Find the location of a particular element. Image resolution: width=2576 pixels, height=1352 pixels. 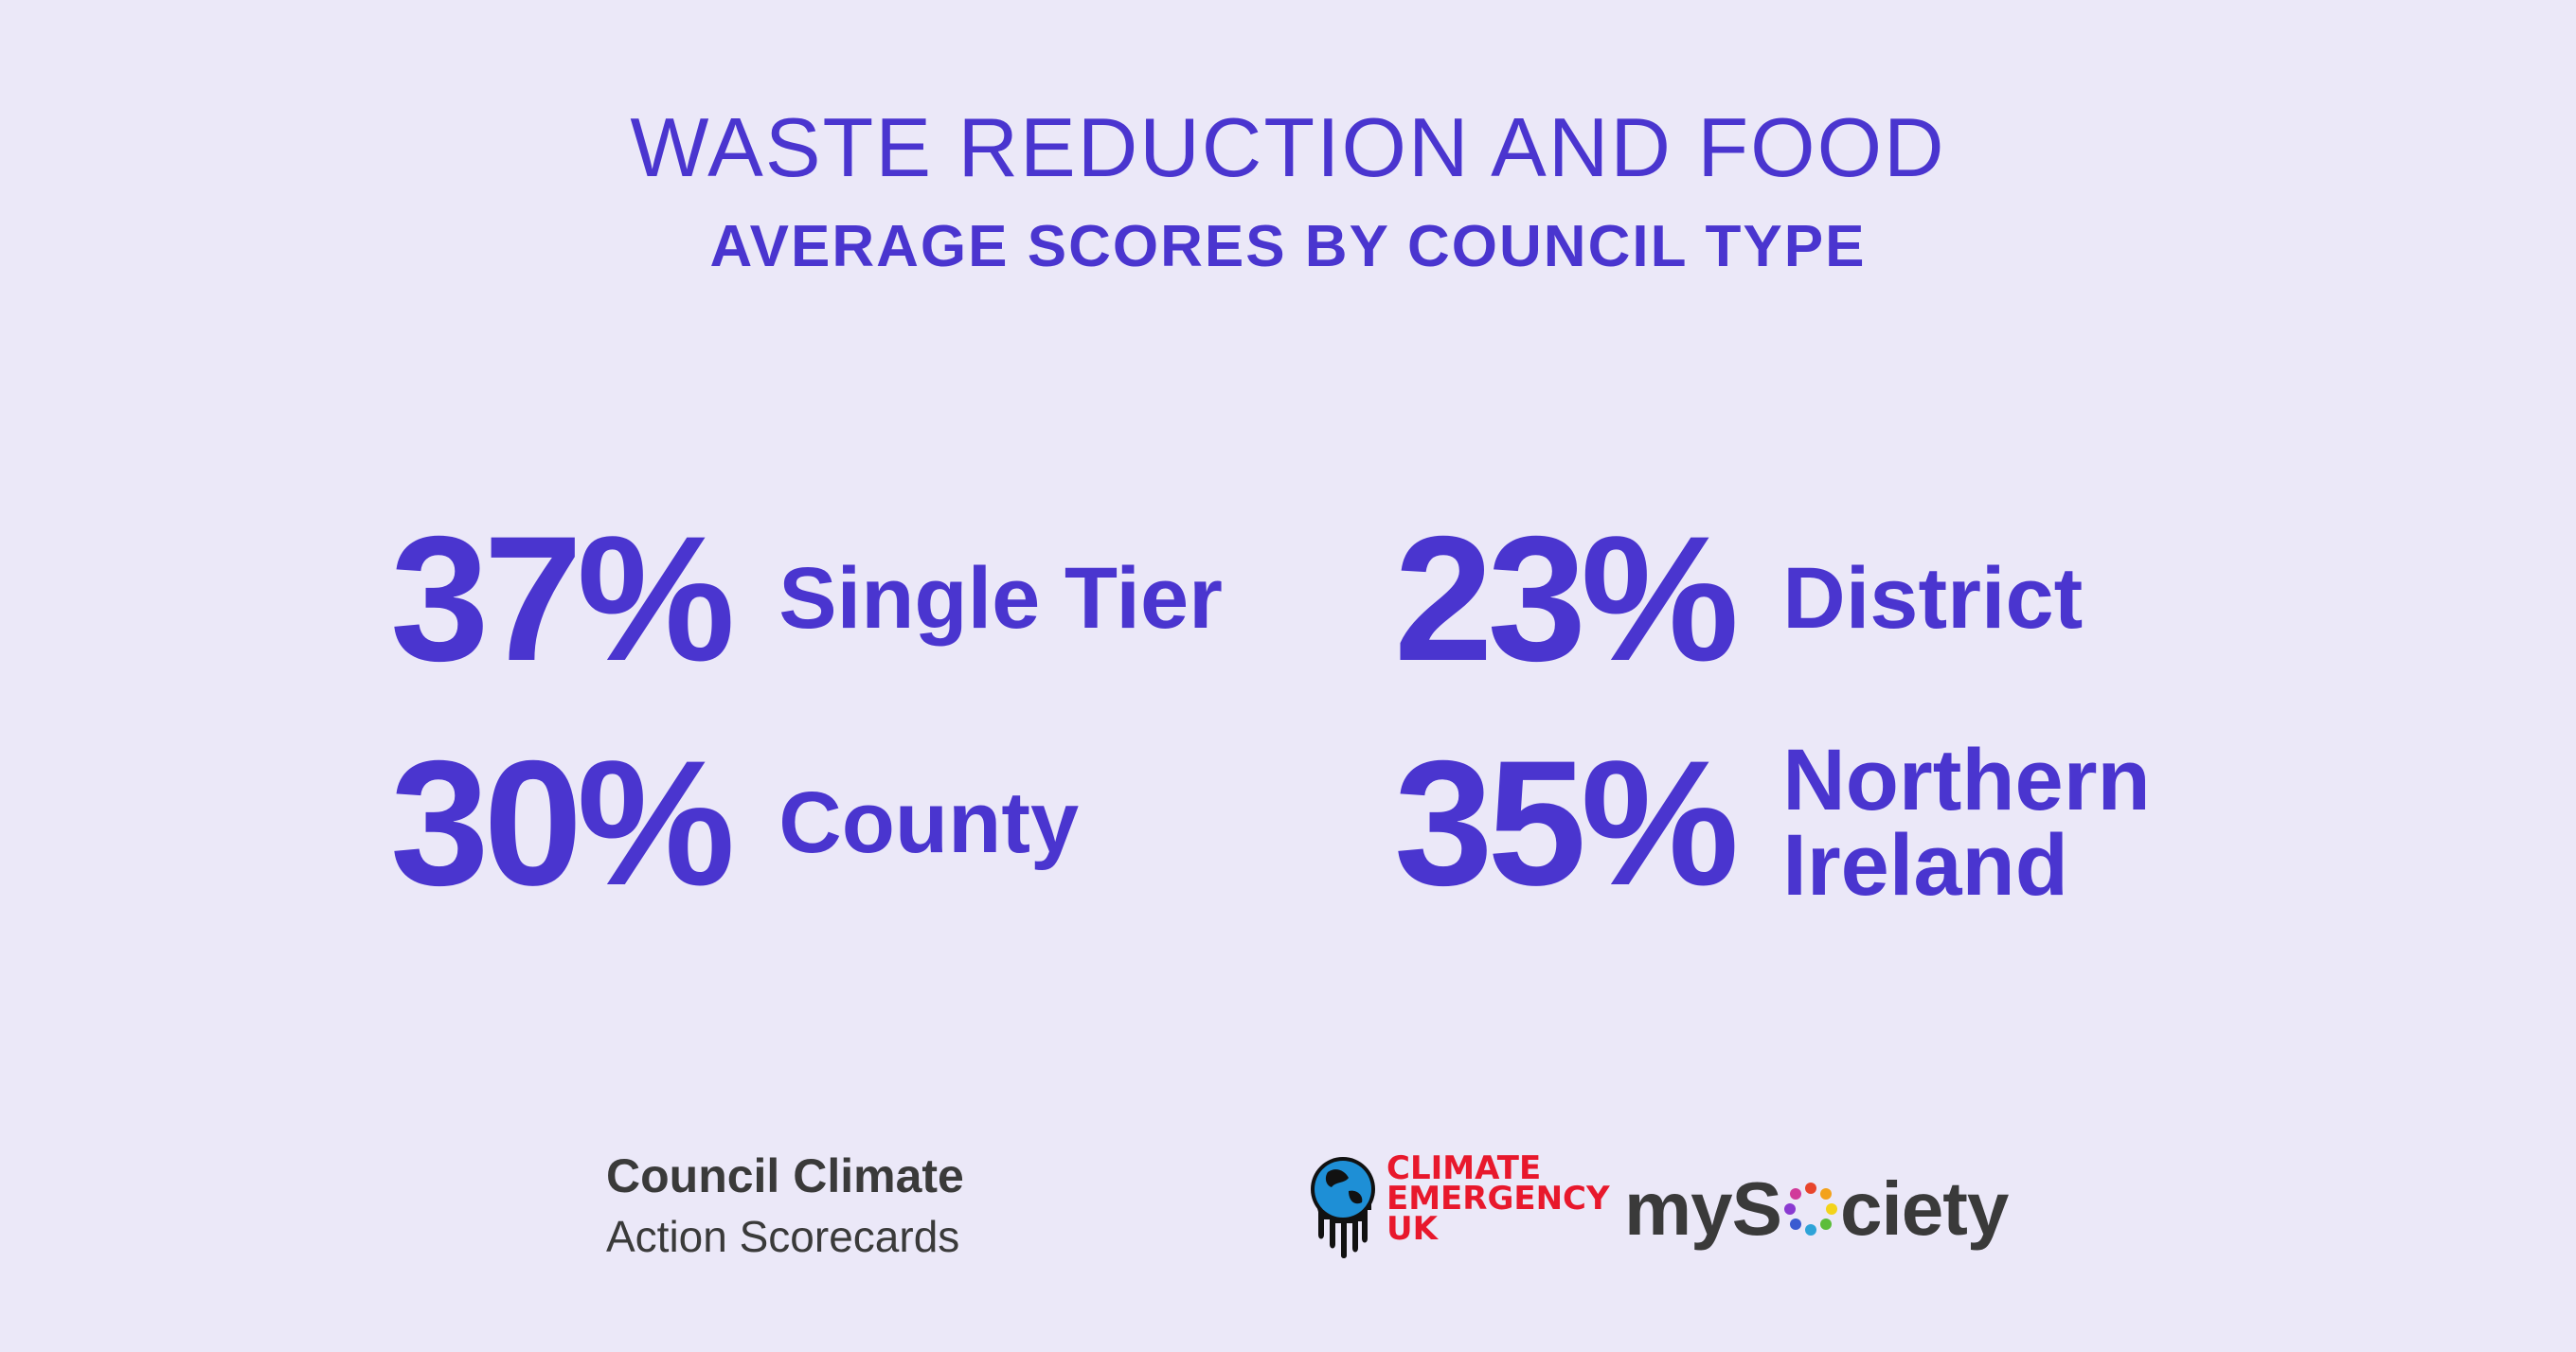

mysociety-prefix: myS is located at coordinates (1703, 1208).